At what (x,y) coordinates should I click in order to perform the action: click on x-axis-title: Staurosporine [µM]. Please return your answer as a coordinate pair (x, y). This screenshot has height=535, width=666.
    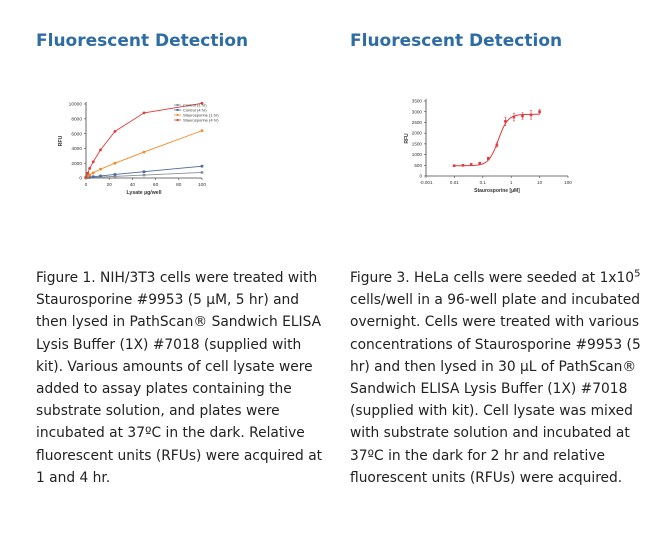
    Looking at the image, I should click on (497, 191).